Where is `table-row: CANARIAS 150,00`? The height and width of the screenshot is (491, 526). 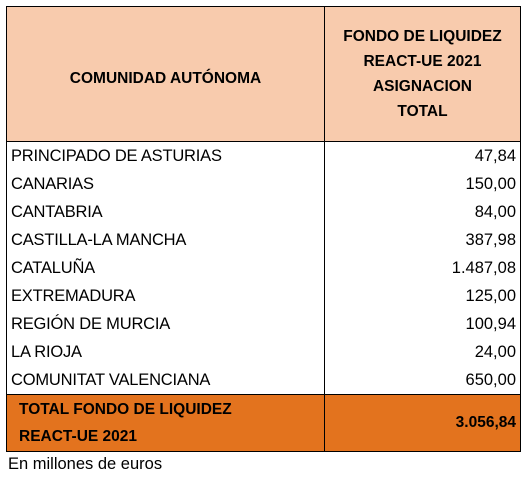
table-row: CANARIAS 150,00 is located at coordinates (263, 184).